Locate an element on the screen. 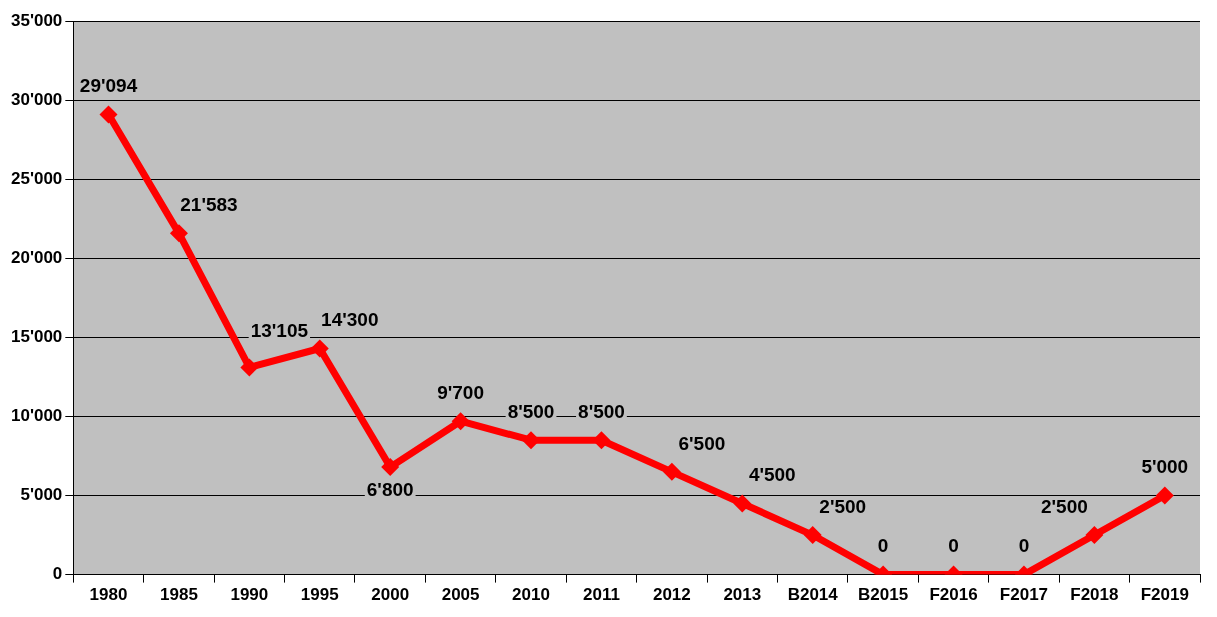 This screenshot has height=617, width=1217. data-label: 4'500 is located at coordinates (772, 475).